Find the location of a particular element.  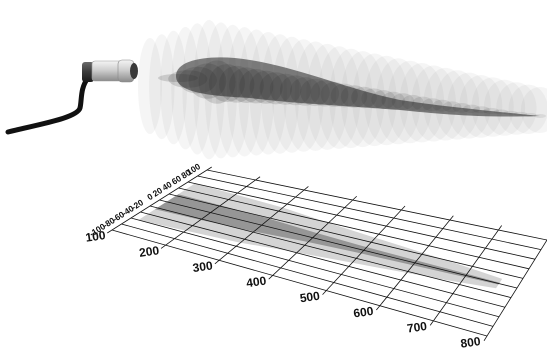

sensor-connector is located at coordinates (88, 72).